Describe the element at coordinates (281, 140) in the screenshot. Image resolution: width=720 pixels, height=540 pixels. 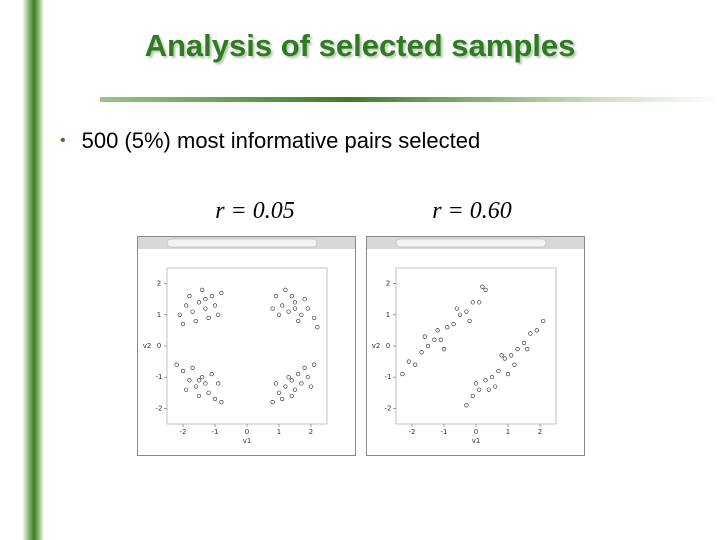
I see `bullet-text: 500 (5%) most informative pairs selected` at that location.